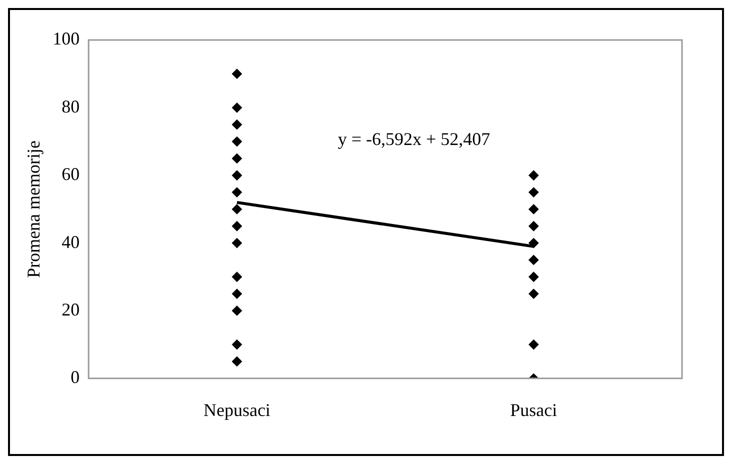 This screenshot has width=736, height=468. I want to click on y-tick-label: 60, so click(71, 174).